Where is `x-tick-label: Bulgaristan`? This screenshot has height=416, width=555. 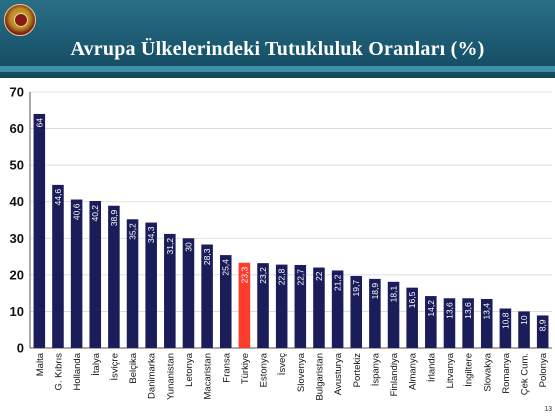
x-tick-label: Bulgaristan is located at coordinates (319, 377).